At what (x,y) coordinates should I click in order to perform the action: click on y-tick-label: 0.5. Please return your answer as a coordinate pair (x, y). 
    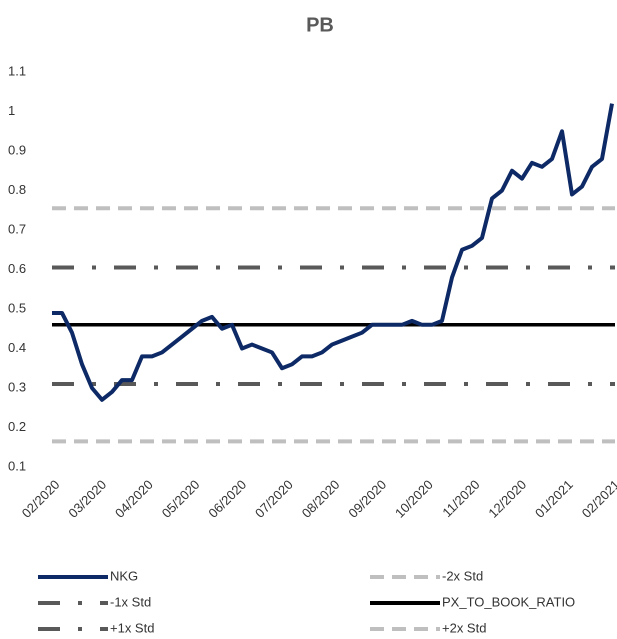
    Looking at the image, I should click on (17, 307).